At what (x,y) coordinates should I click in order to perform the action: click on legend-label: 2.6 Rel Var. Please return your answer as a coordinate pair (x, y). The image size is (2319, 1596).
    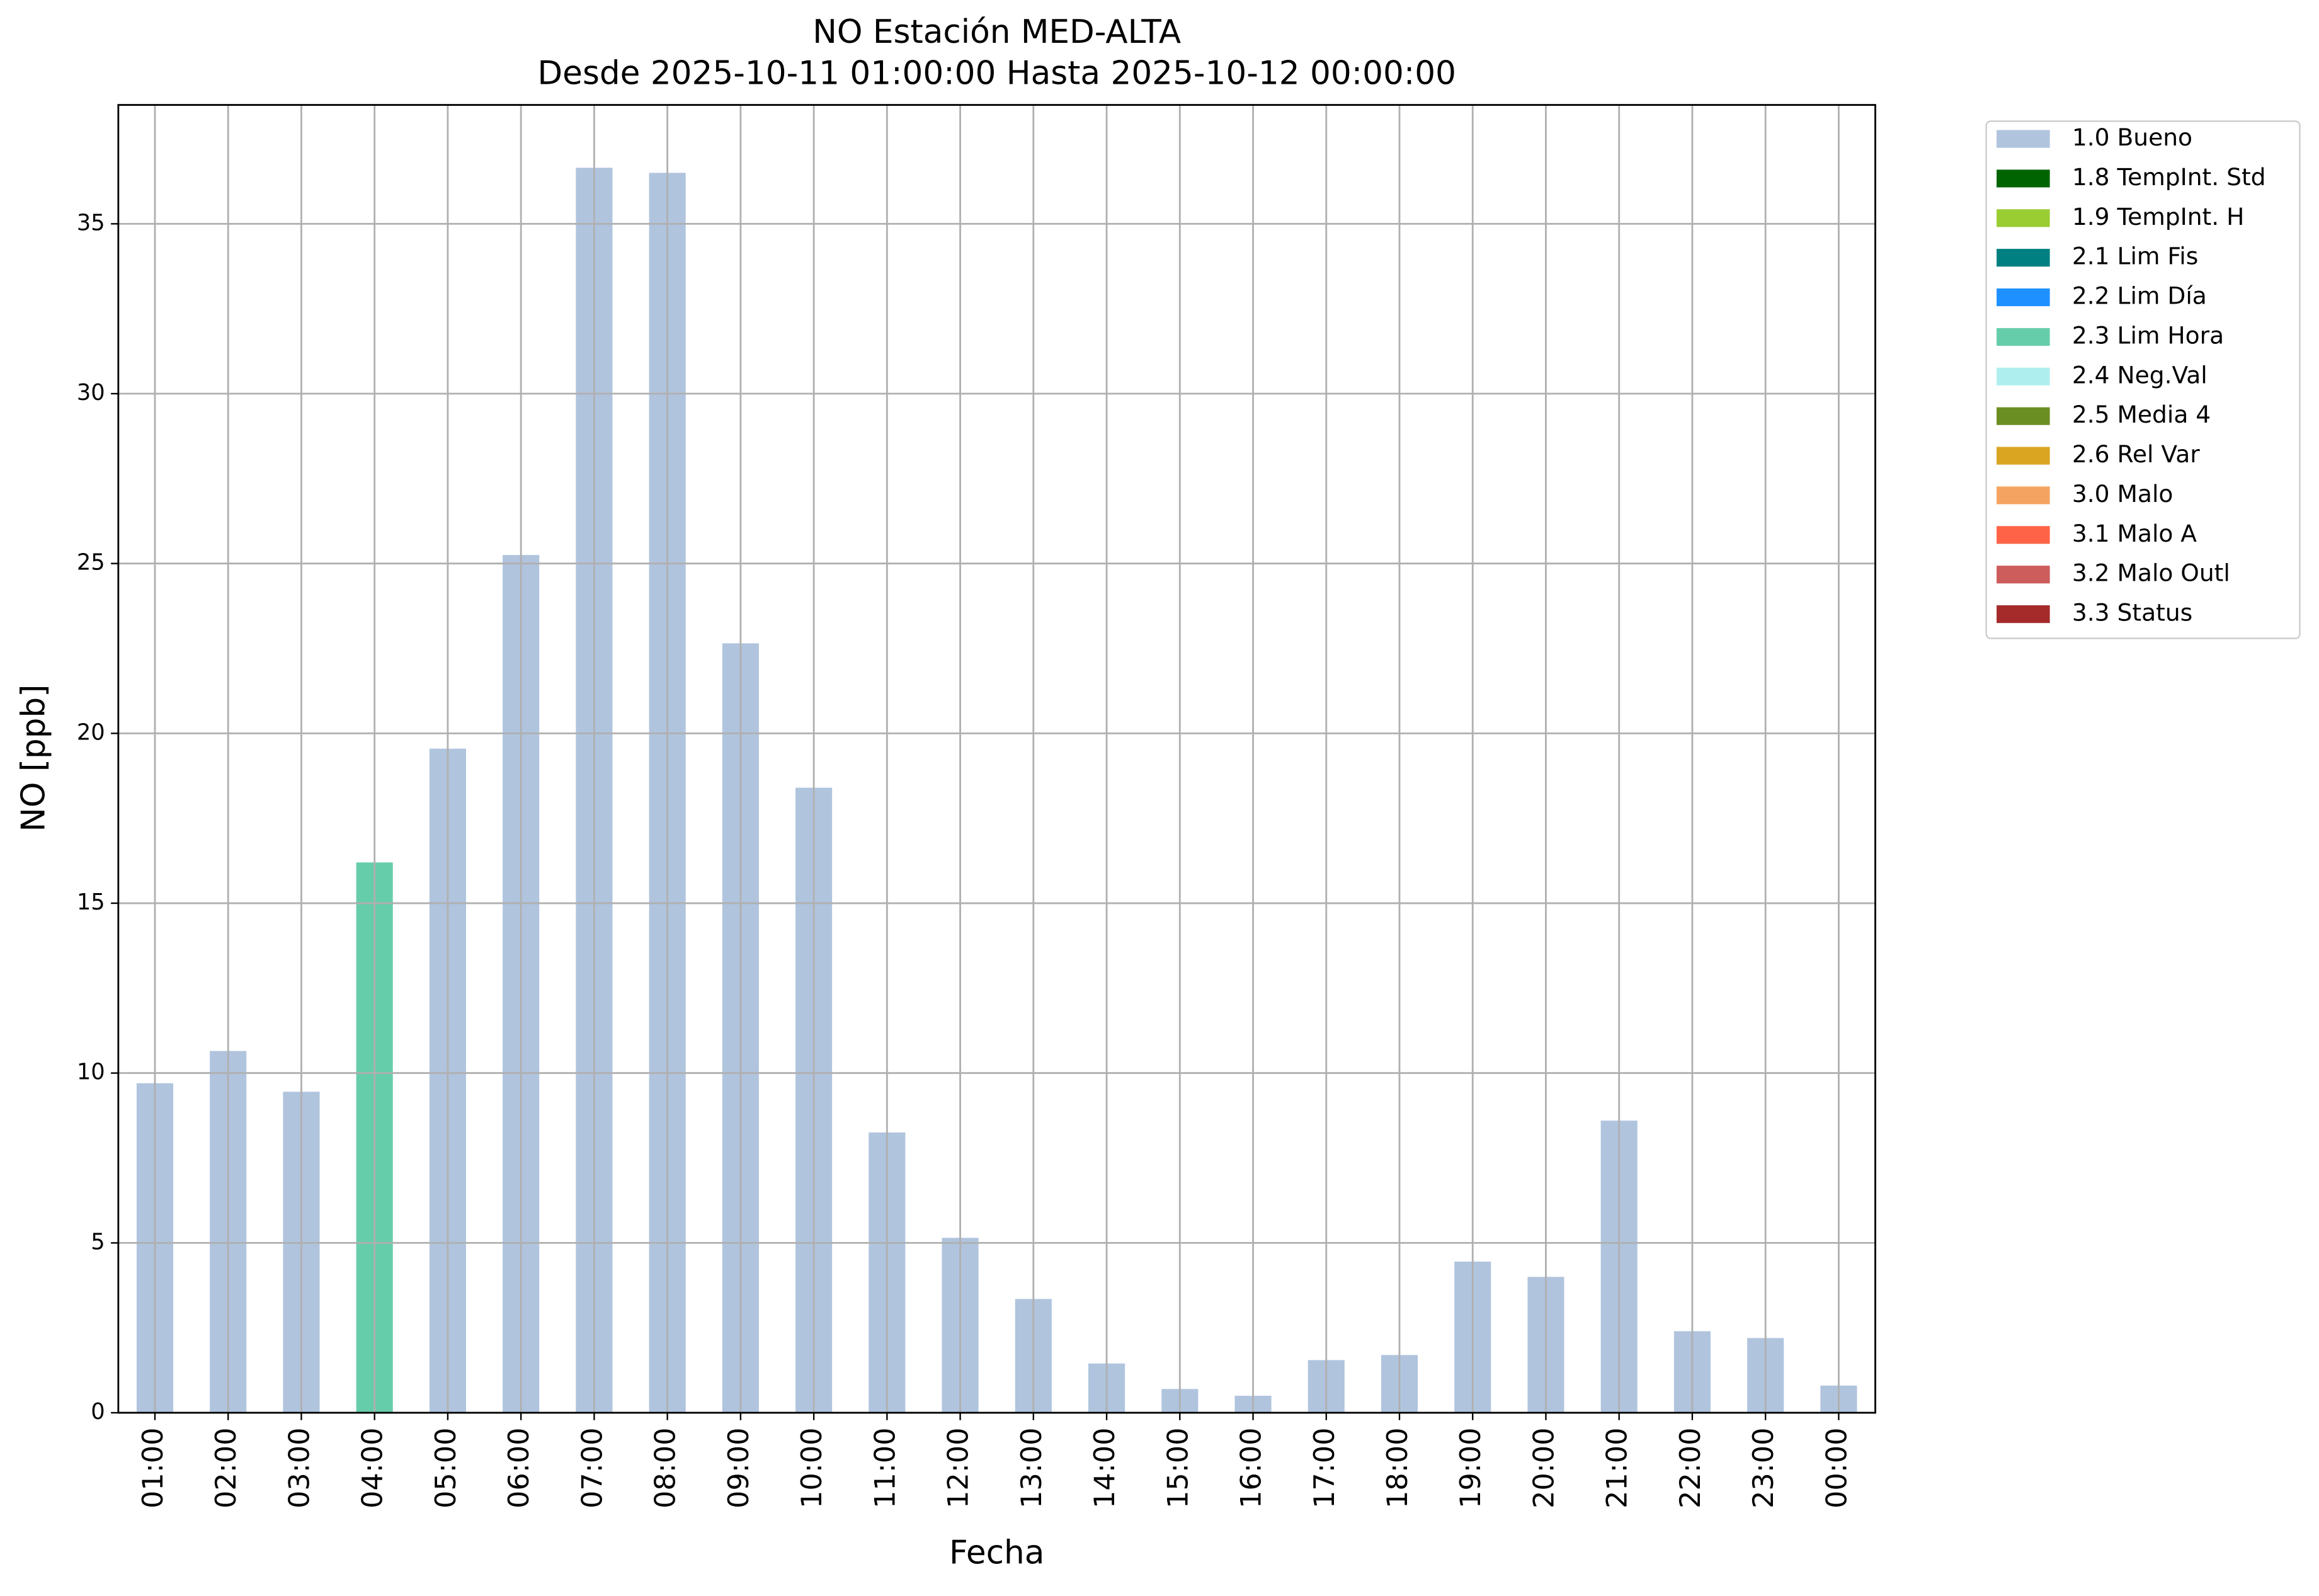
    Looking at the image, I should click on (2136, 454).